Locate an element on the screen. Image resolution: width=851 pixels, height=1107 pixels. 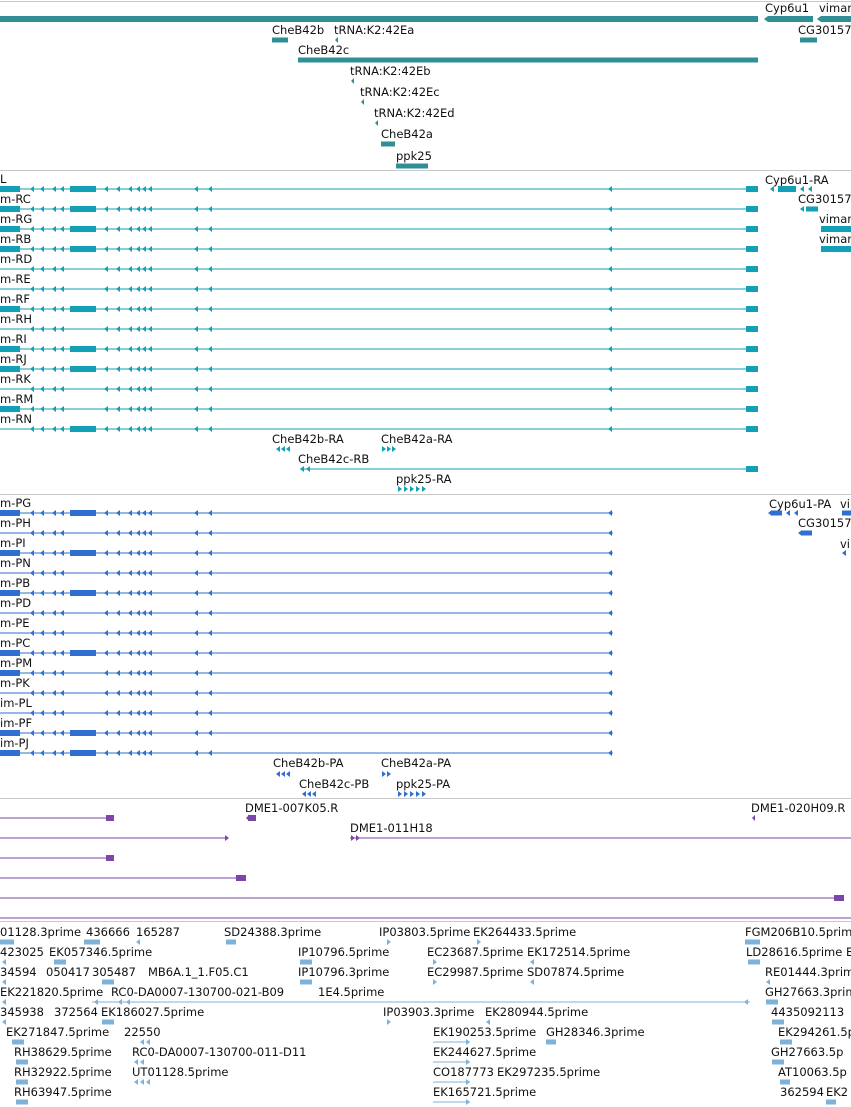
polypeptide-label: m-PM is located at coordinates (16, 663).